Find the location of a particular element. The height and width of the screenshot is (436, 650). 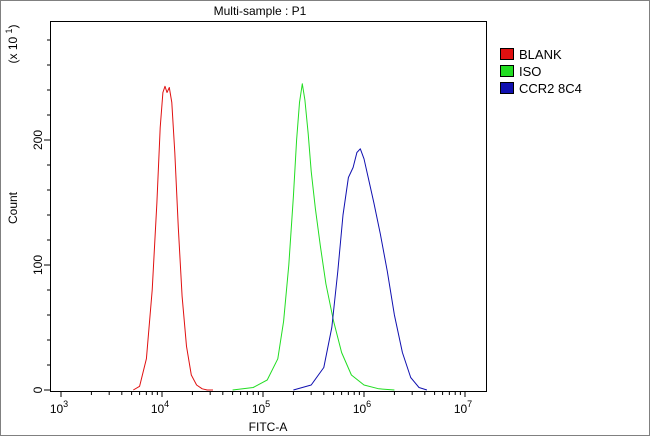

x-tick-exponent: 7 is located at coordinates (469, 404).